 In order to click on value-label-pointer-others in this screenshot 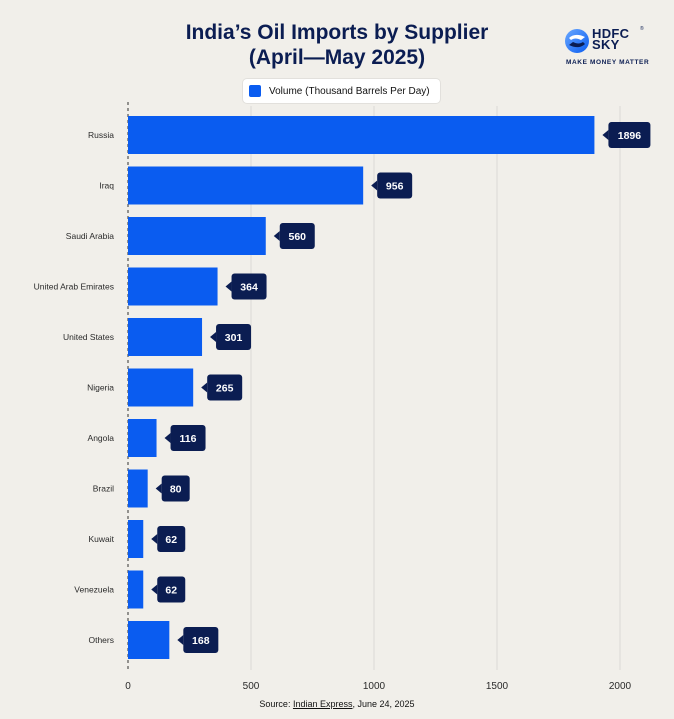, I will do `click(180, 640)`.